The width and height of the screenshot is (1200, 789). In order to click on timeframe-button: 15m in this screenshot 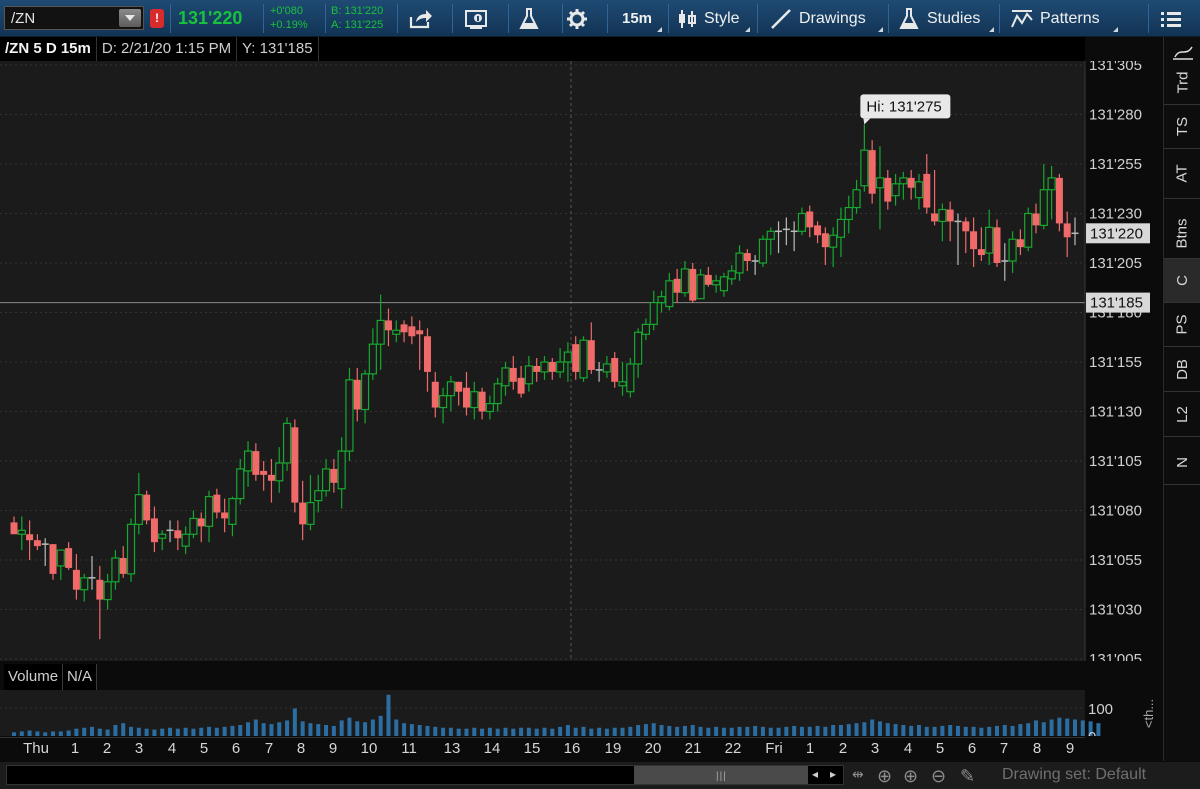, I will do `click(638, 18)`.